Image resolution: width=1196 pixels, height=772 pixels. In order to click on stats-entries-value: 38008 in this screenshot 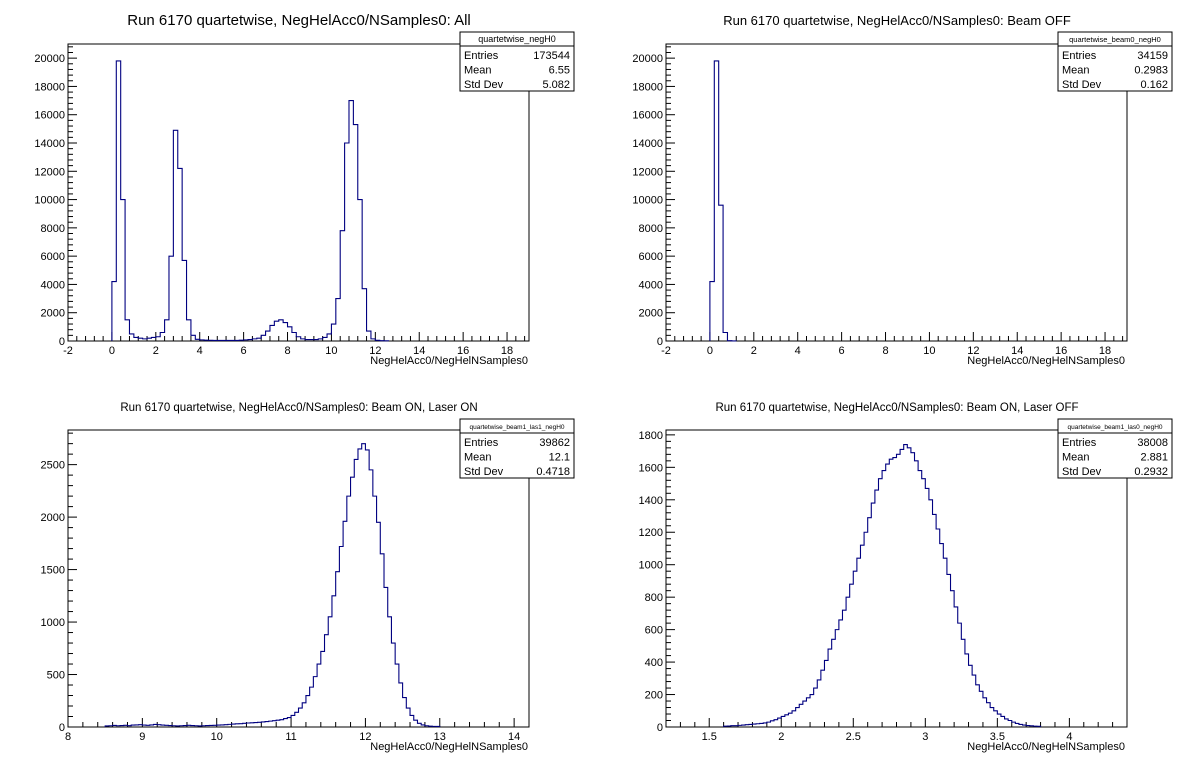, I will do `click(1152, 443)`.